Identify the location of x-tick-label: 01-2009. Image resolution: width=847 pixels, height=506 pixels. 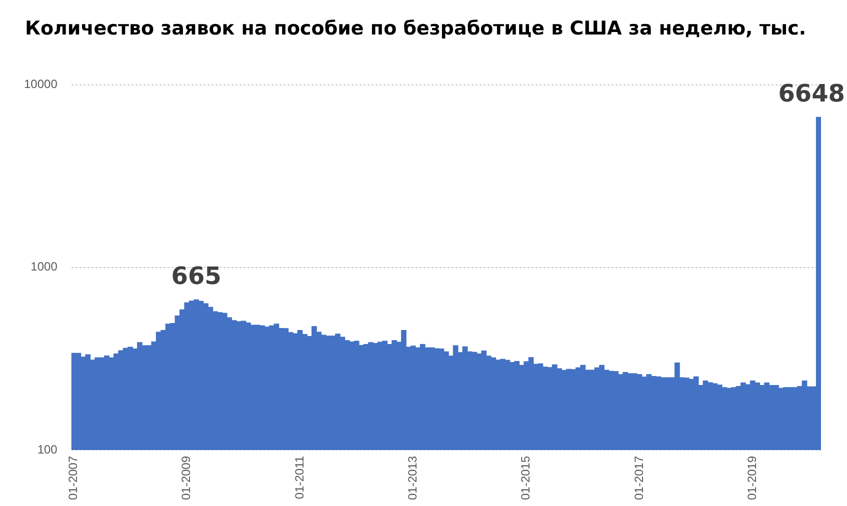
(186, 478).